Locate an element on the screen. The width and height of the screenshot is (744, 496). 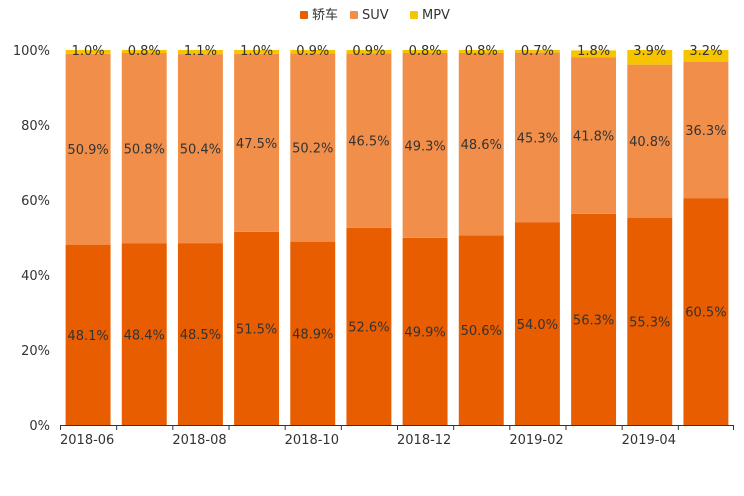
data-label-轿车-2018-08: 48.5% is located at coordinates (200, 335).